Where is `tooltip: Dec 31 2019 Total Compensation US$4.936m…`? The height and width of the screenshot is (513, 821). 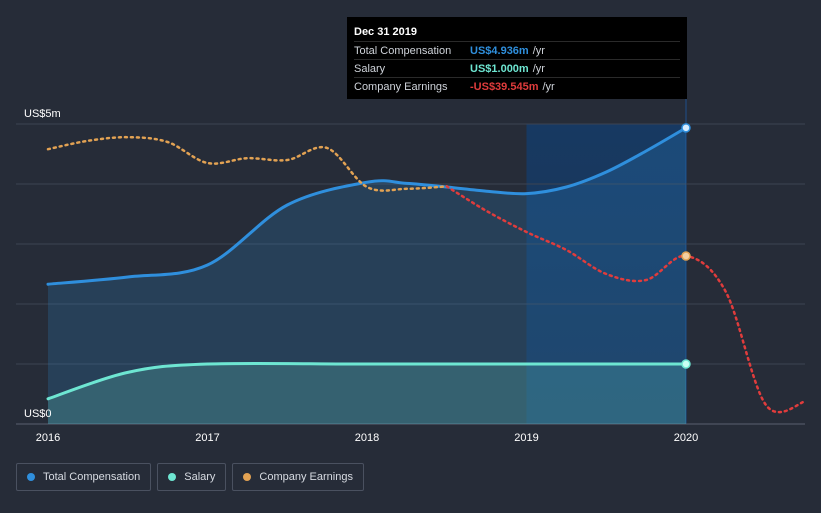 tooltip: Dec 31 2019 Total Compensation US$4.936m… is located at coordinates (517, 58).